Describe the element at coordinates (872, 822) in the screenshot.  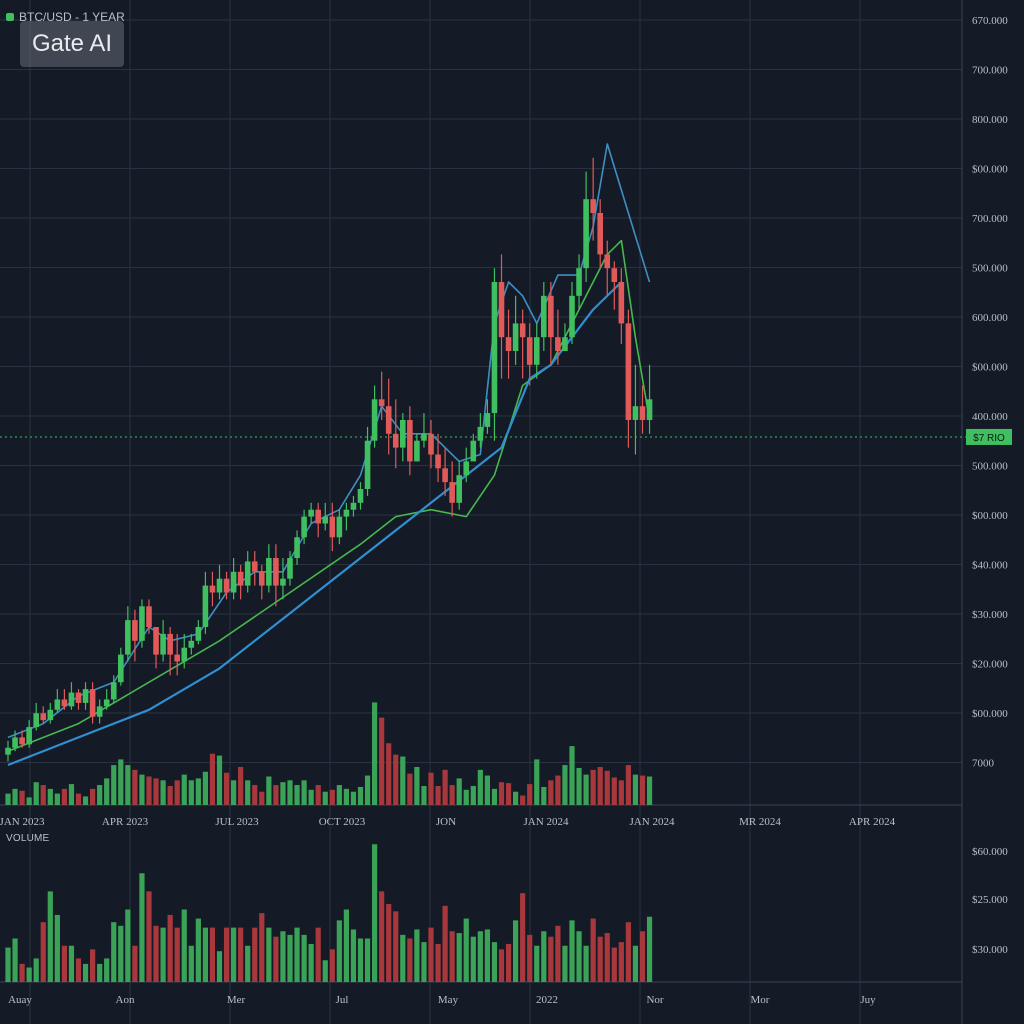
I see `time-axis-label: APR 2024` at that location.